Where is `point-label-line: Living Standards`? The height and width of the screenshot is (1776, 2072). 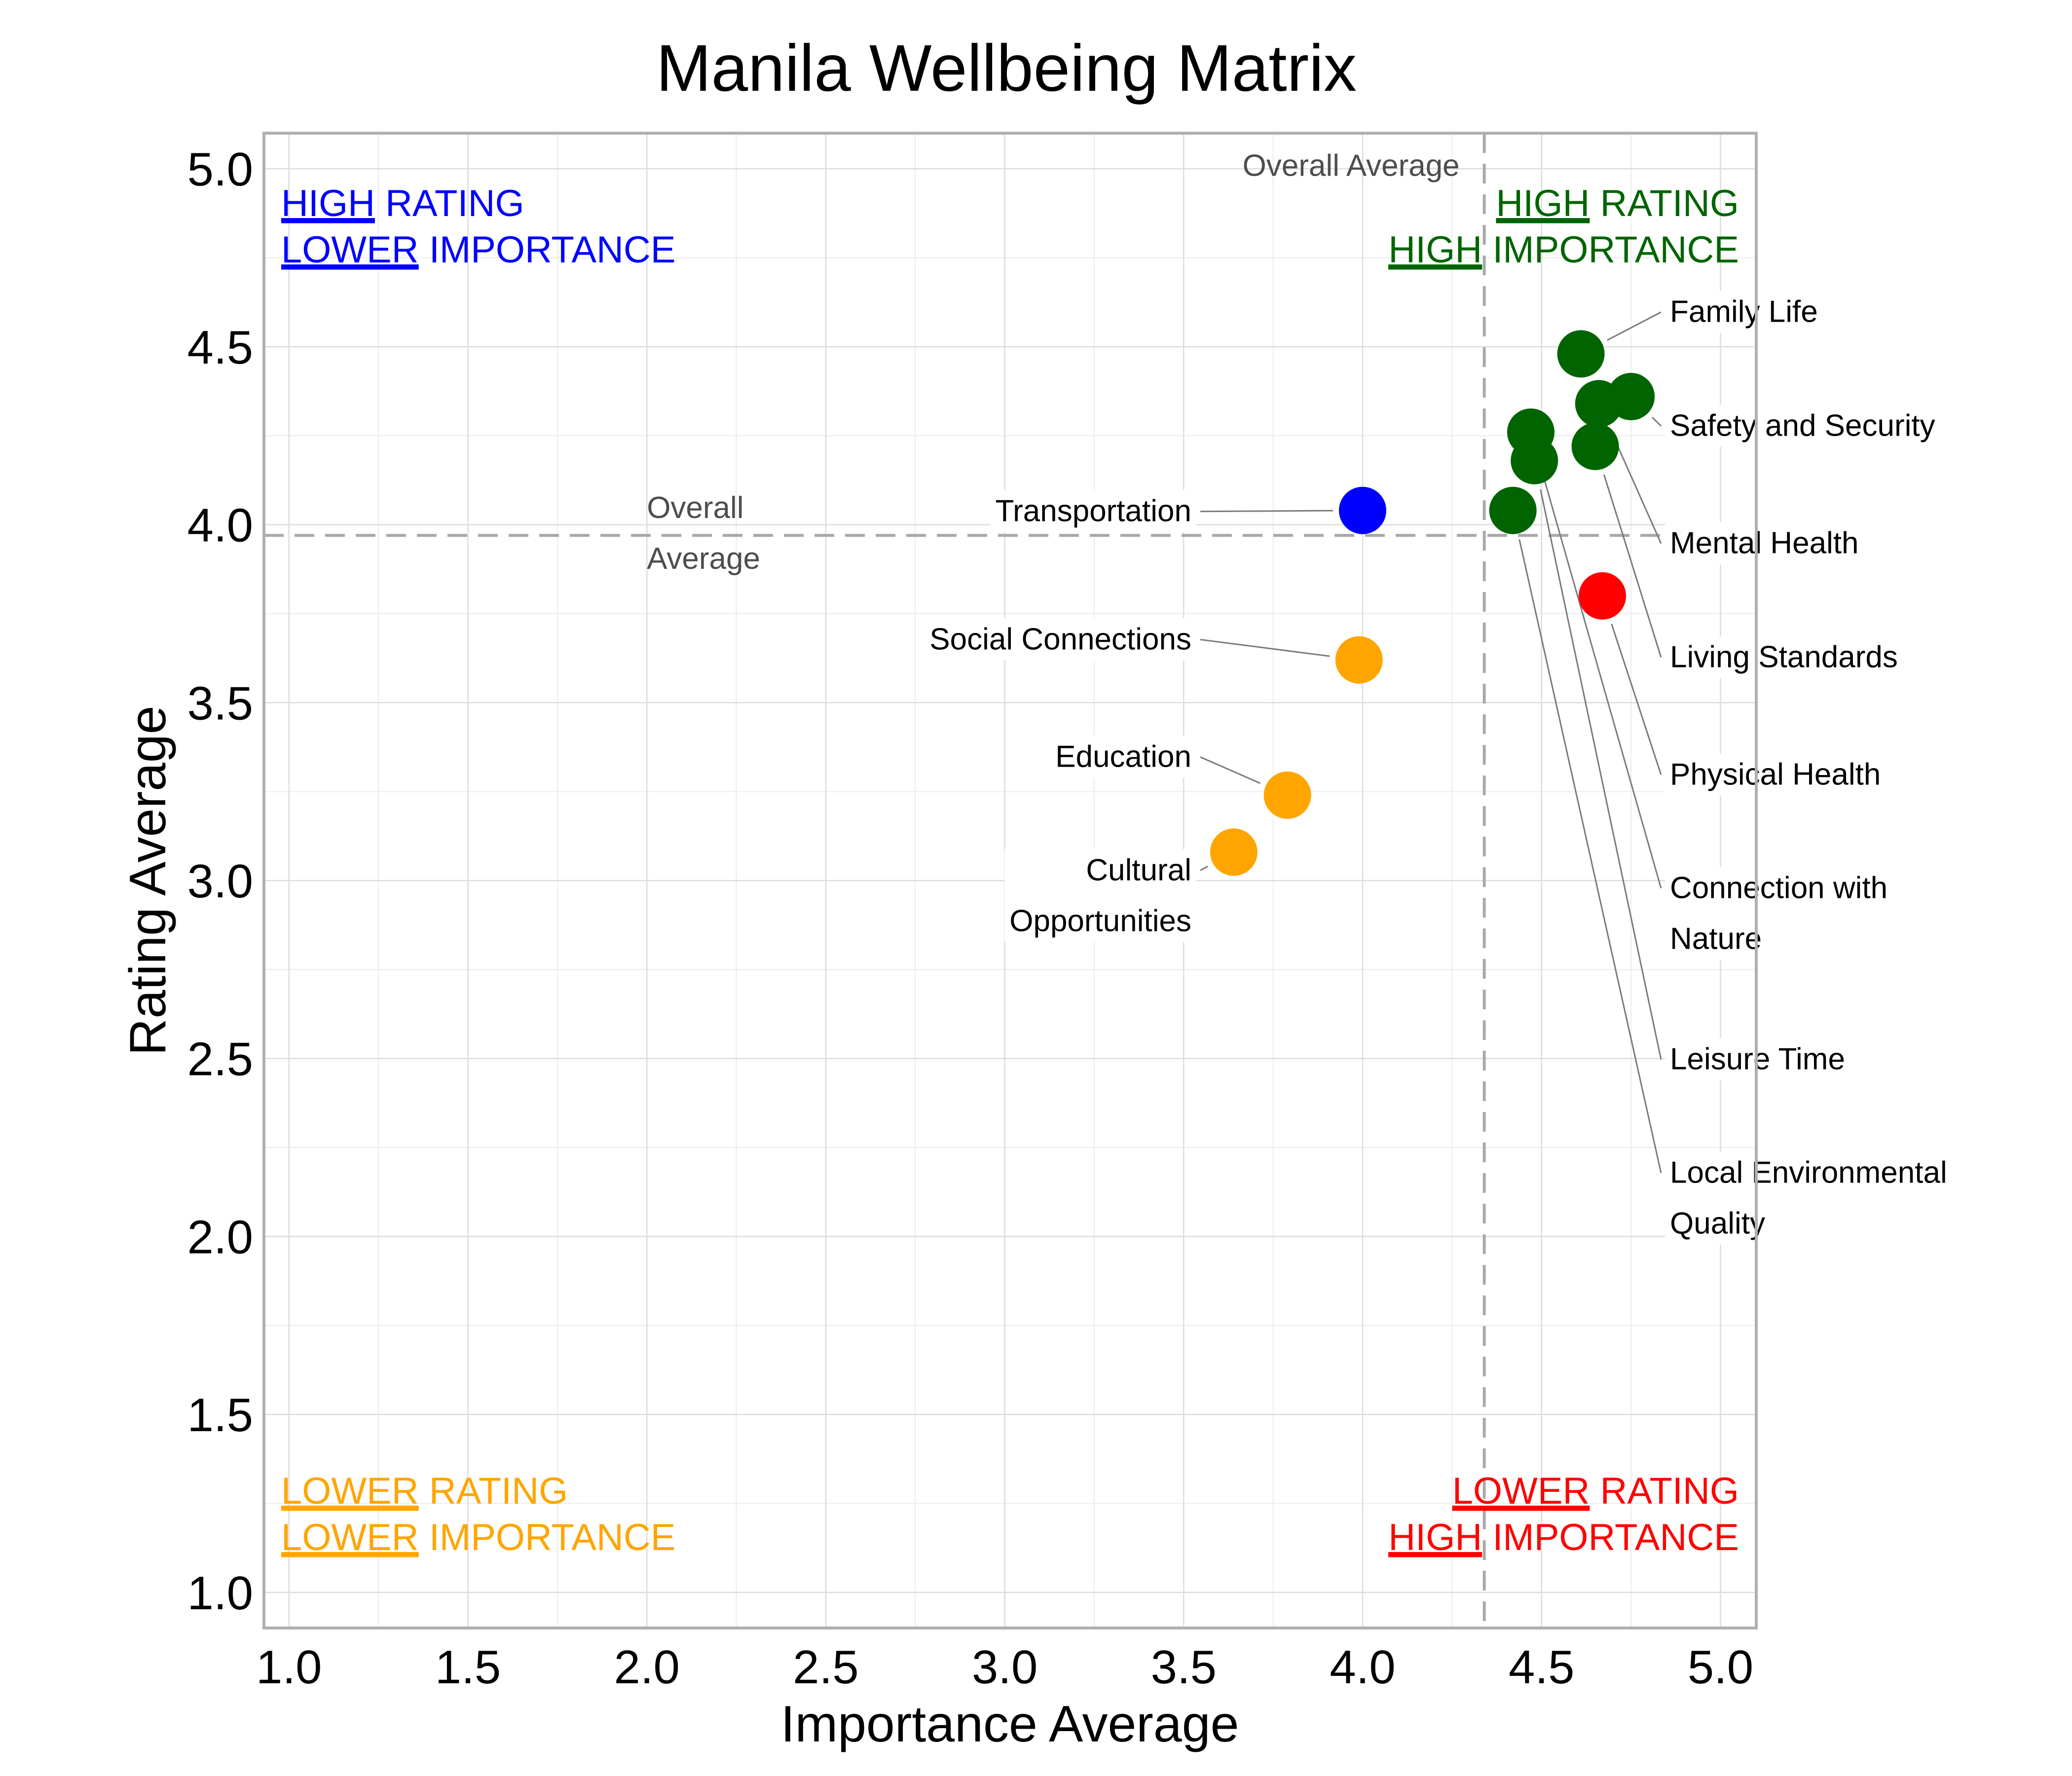
point-label-line: Living Standards is located at coordinates (1784, 657).